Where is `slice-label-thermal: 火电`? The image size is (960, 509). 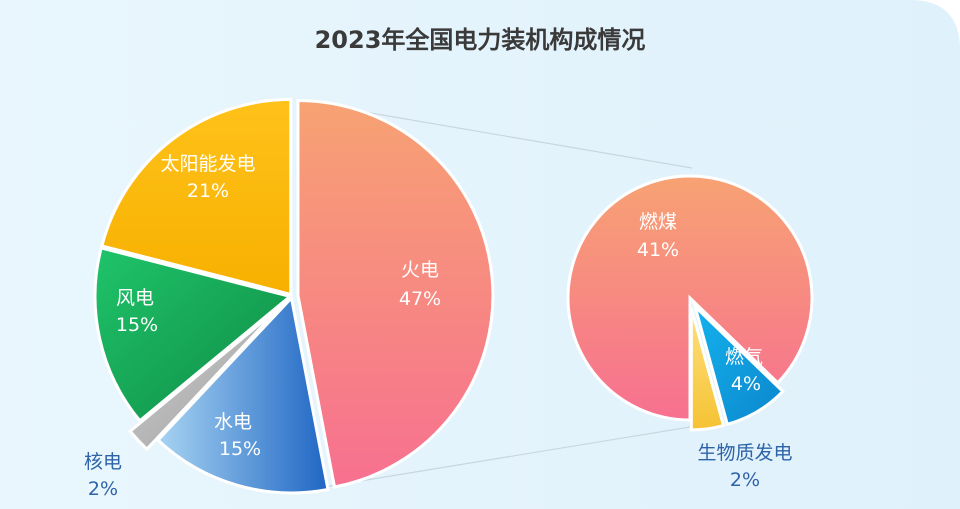 slice-label-thermal: 火电 is located at coordinates (420, 270).